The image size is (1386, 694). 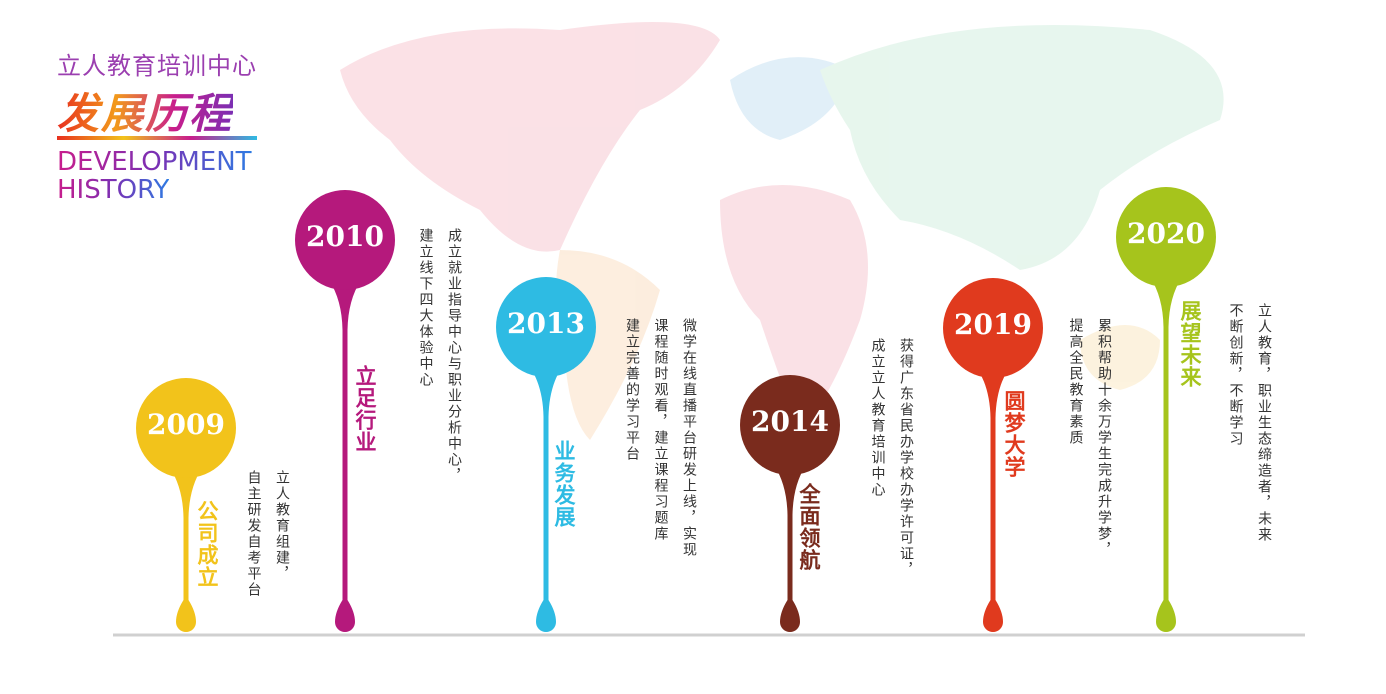 What do you see at coordinates (1166, 233) in the screenshot?
I see `milestone-year: 2020` at bounding box center [1166, 233].